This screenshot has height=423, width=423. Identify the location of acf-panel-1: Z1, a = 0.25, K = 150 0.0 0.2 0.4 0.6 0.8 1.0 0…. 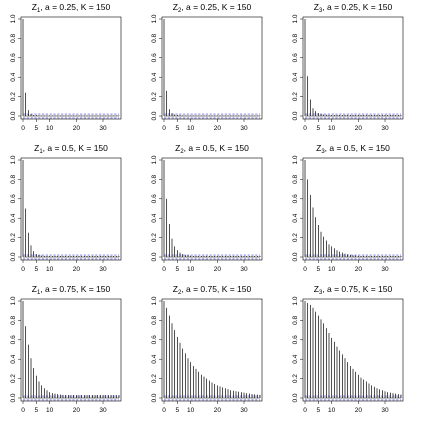
(66, 67).